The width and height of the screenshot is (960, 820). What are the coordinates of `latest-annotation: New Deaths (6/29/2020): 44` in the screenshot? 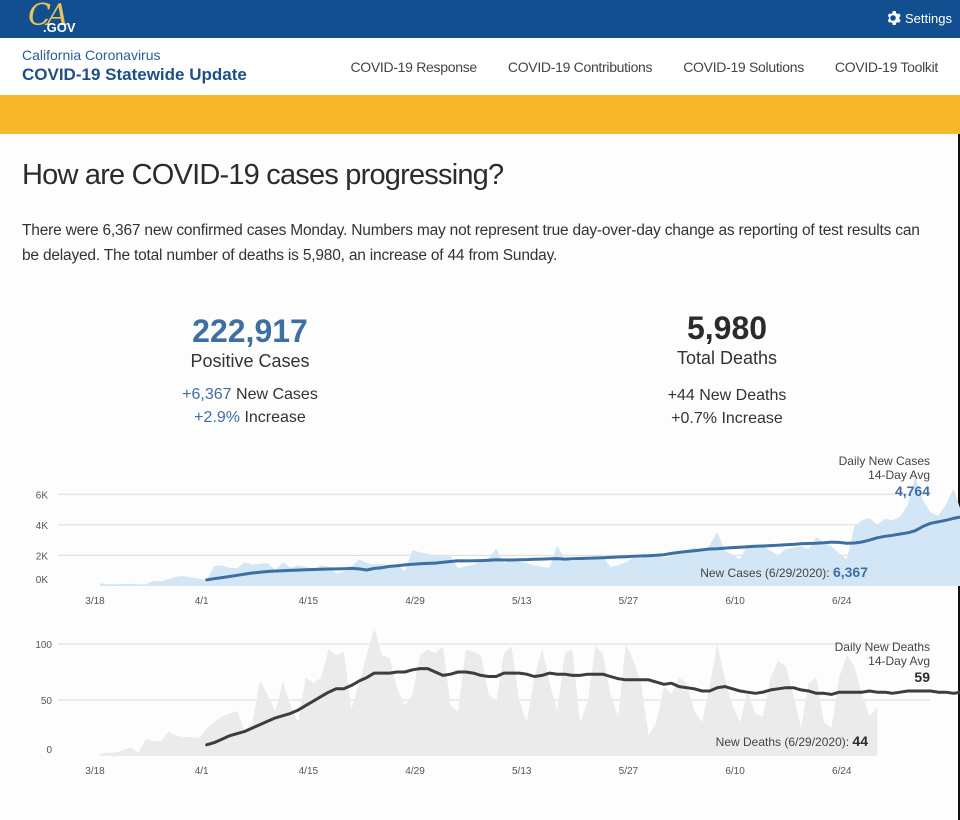 It's located at (792, 741).